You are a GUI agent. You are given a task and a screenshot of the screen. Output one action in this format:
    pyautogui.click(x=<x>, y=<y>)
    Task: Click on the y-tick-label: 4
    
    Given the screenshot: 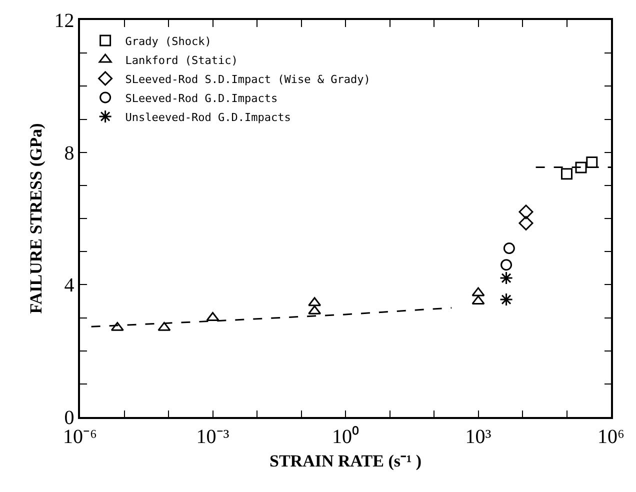 What is the action you would take?
    pyautogui.click(x=69, y=285)
    